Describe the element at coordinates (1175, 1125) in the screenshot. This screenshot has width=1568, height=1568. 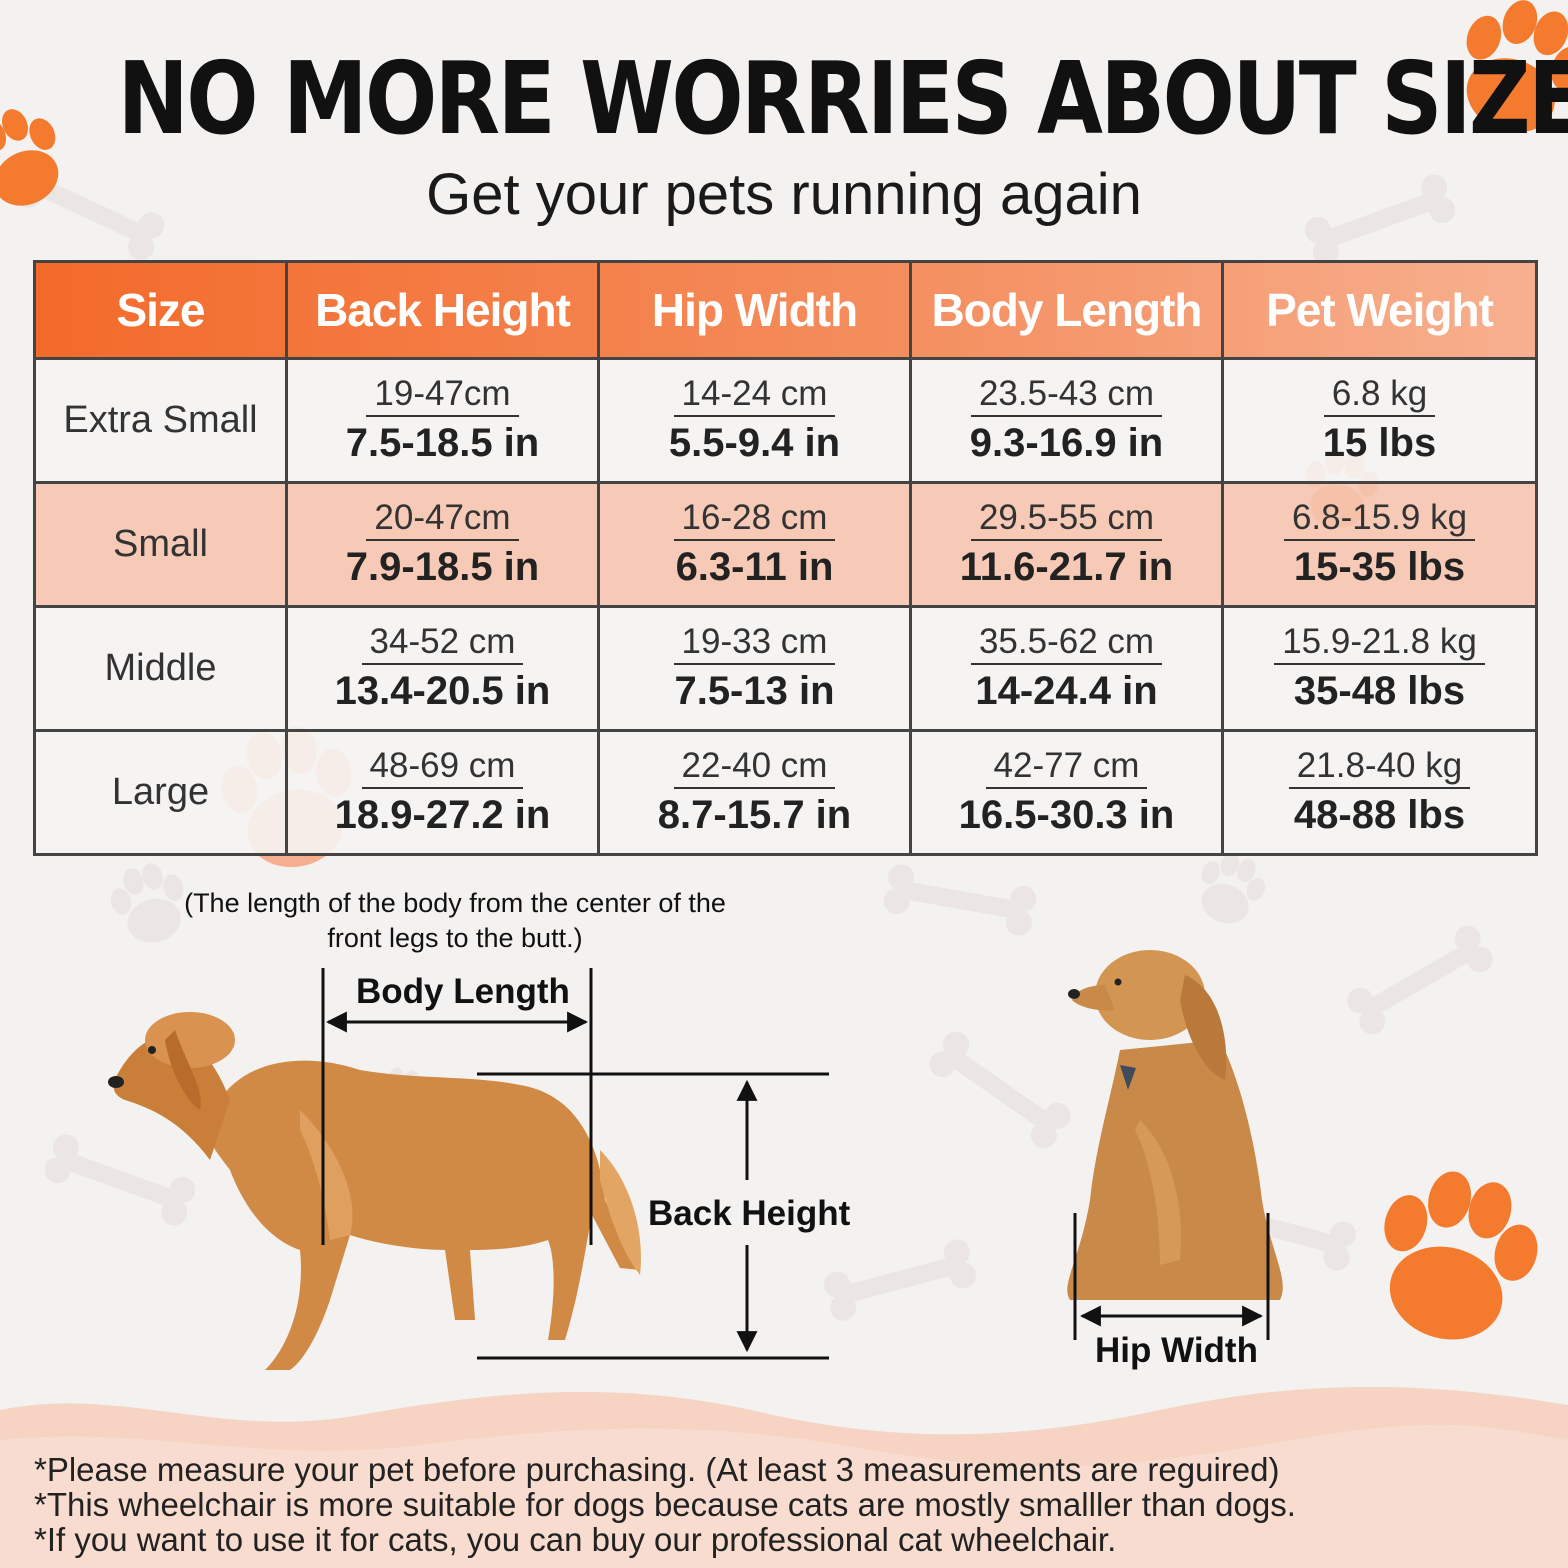
I see `sitting-dog-illustration` at that location.